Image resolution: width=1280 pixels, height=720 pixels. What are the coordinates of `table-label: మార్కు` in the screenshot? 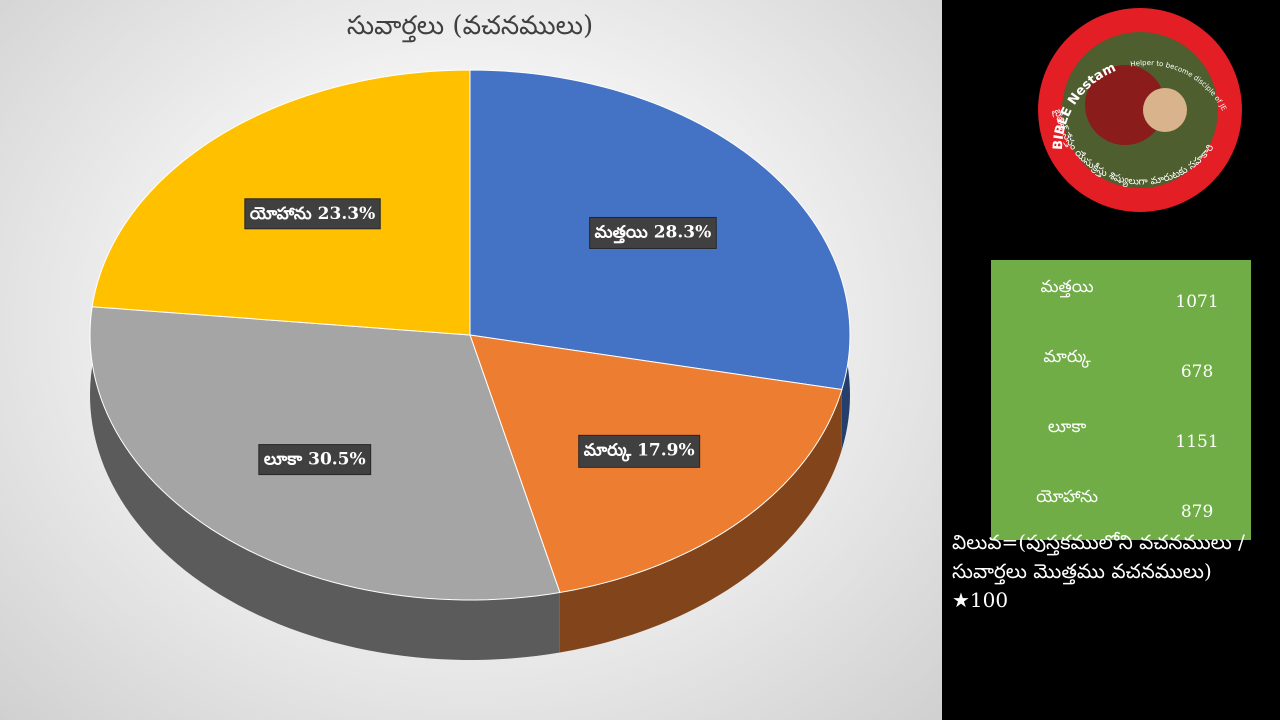 It's located at (1067, 356).